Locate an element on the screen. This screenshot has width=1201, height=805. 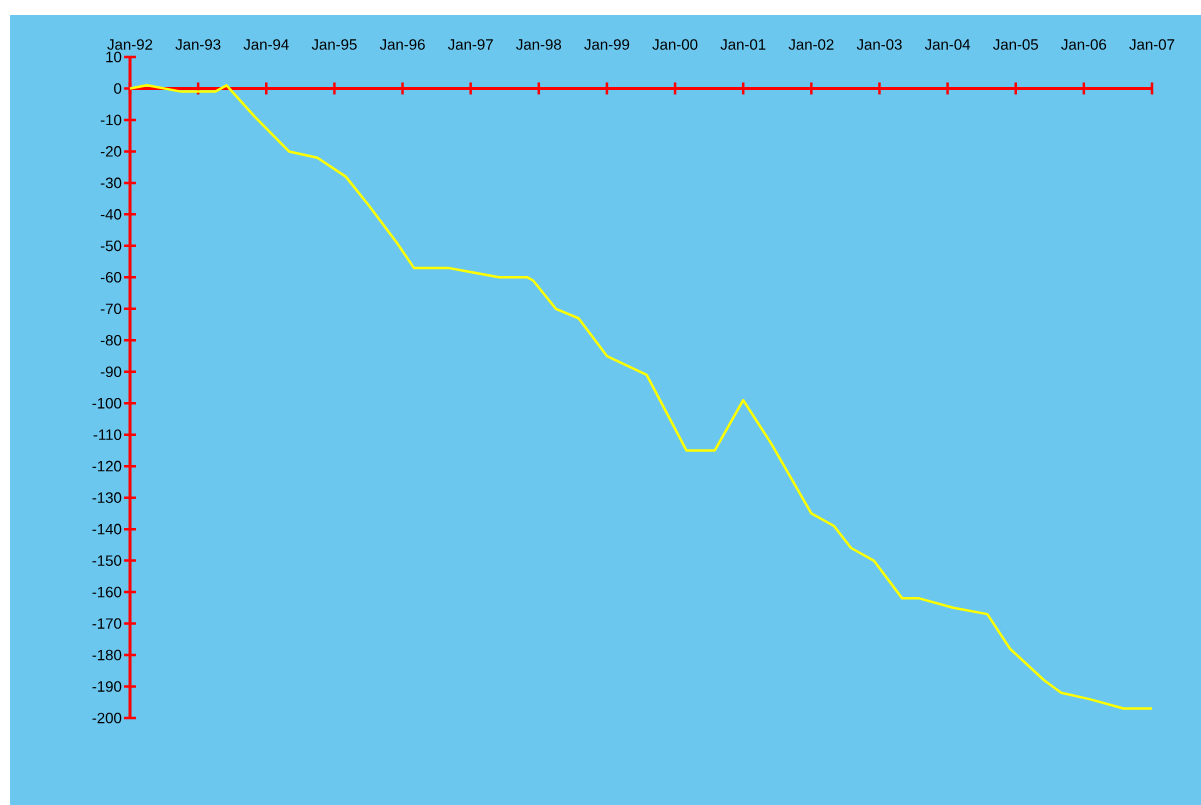
y-tick-label: -160 is located at coordinates (107, 592).